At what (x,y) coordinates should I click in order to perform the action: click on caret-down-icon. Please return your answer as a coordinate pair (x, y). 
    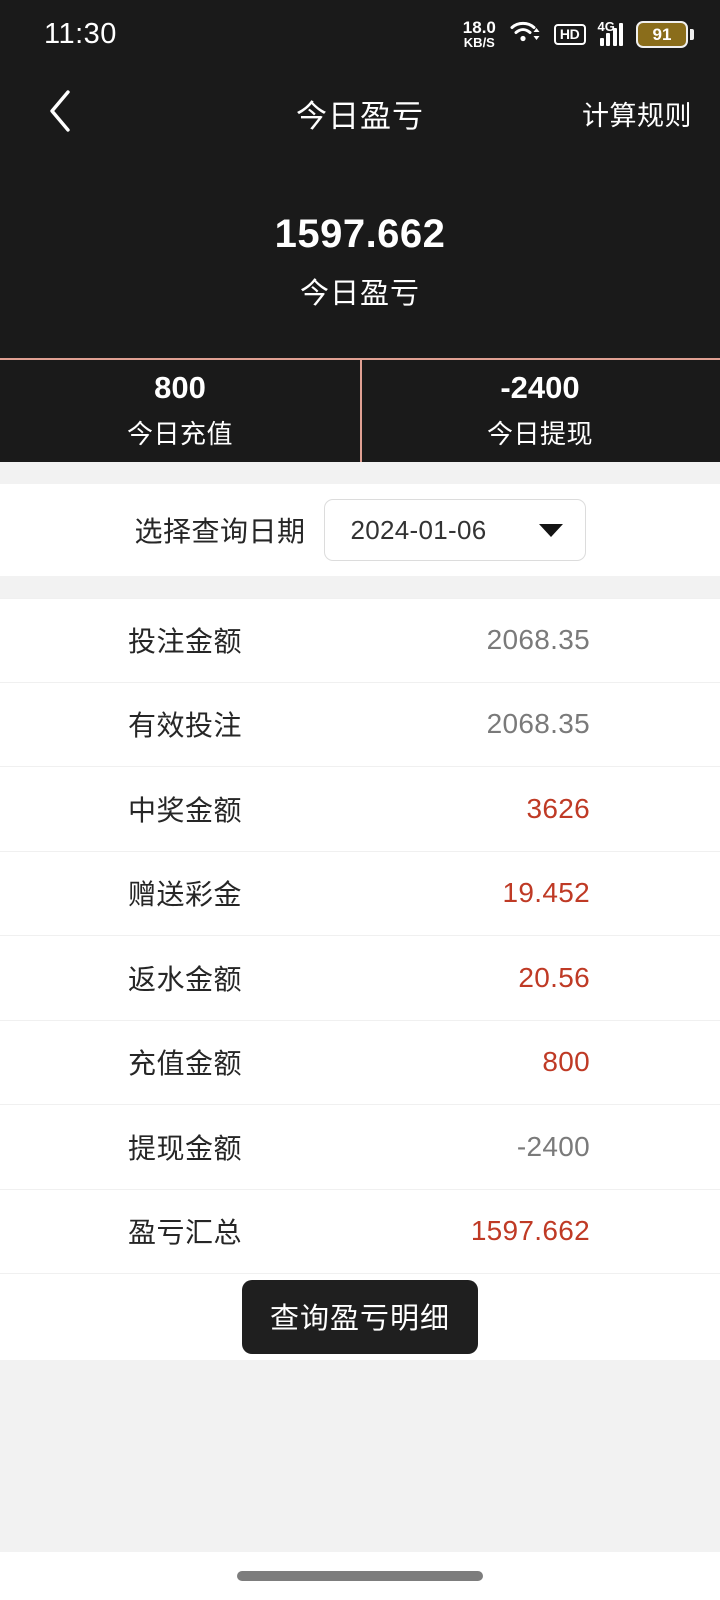
    Looking at the image, I should click on (550, 530).